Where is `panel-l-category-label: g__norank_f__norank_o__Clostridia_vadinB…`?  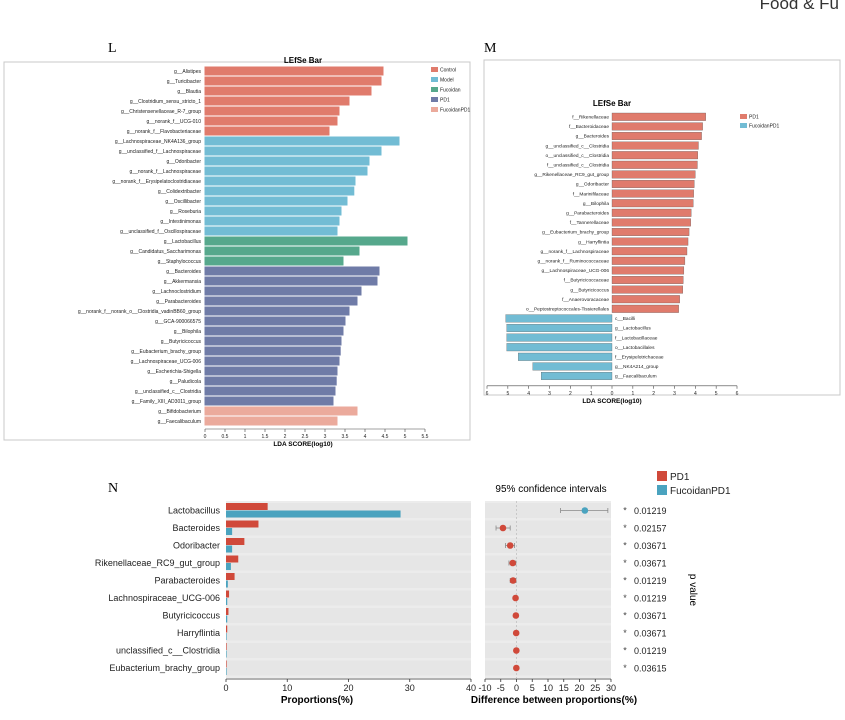
panel-l-category-label: g__norank_f__norank_o__Clostridia_vadinB… is located at coordinates (139, 312).